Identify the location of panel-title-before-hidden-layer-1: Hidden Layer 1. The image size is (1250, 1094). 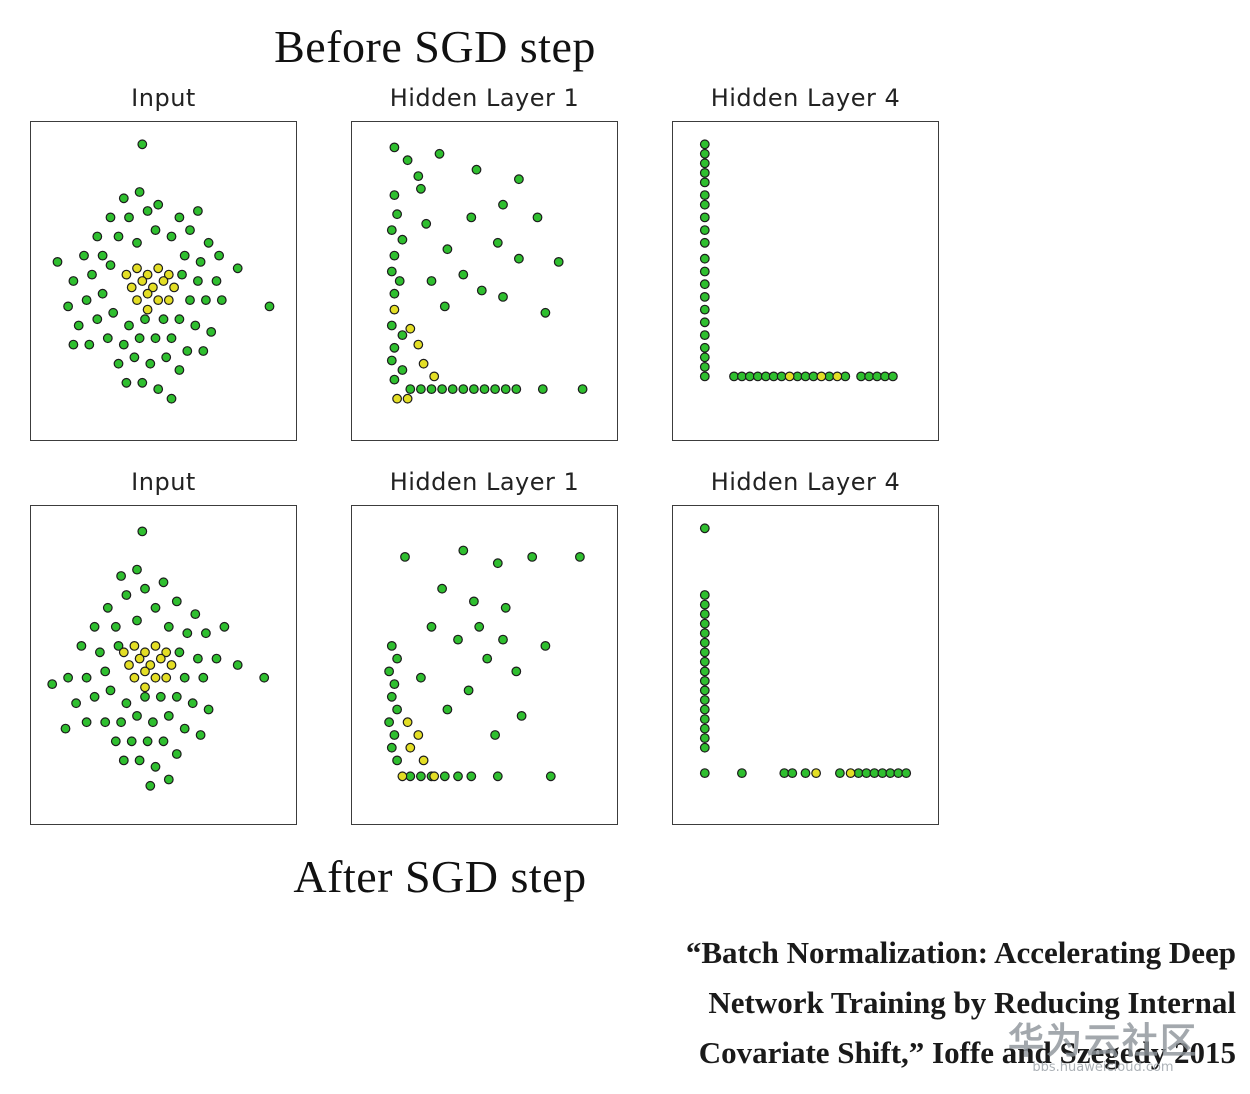
(484, 98).